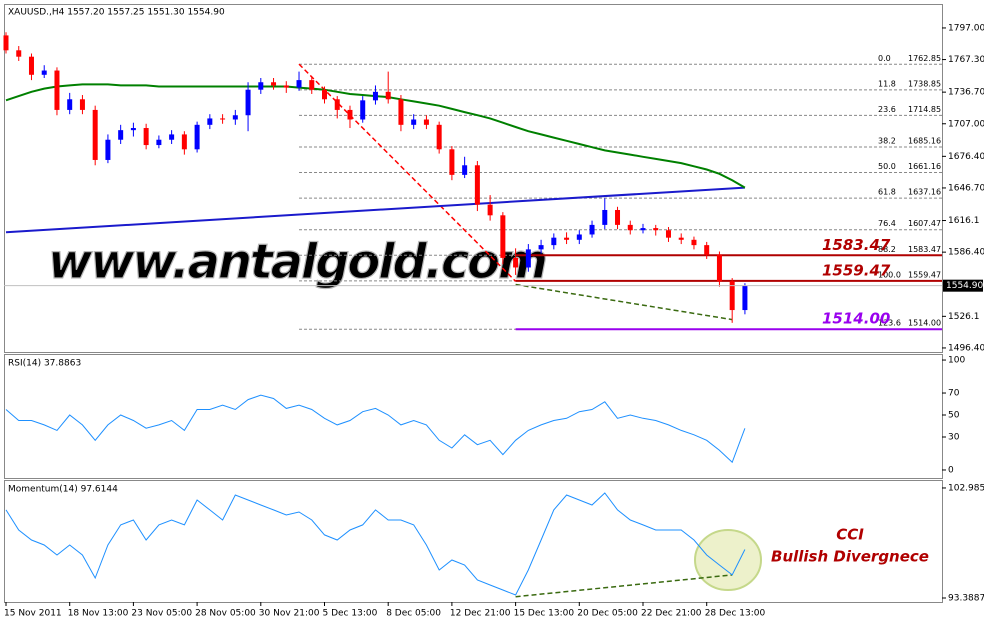 This screenshot has height=624, width=984. Describe the element at coordinates (924, 109) in the screenshot. I see `fib-price: 1714.85` at that location.